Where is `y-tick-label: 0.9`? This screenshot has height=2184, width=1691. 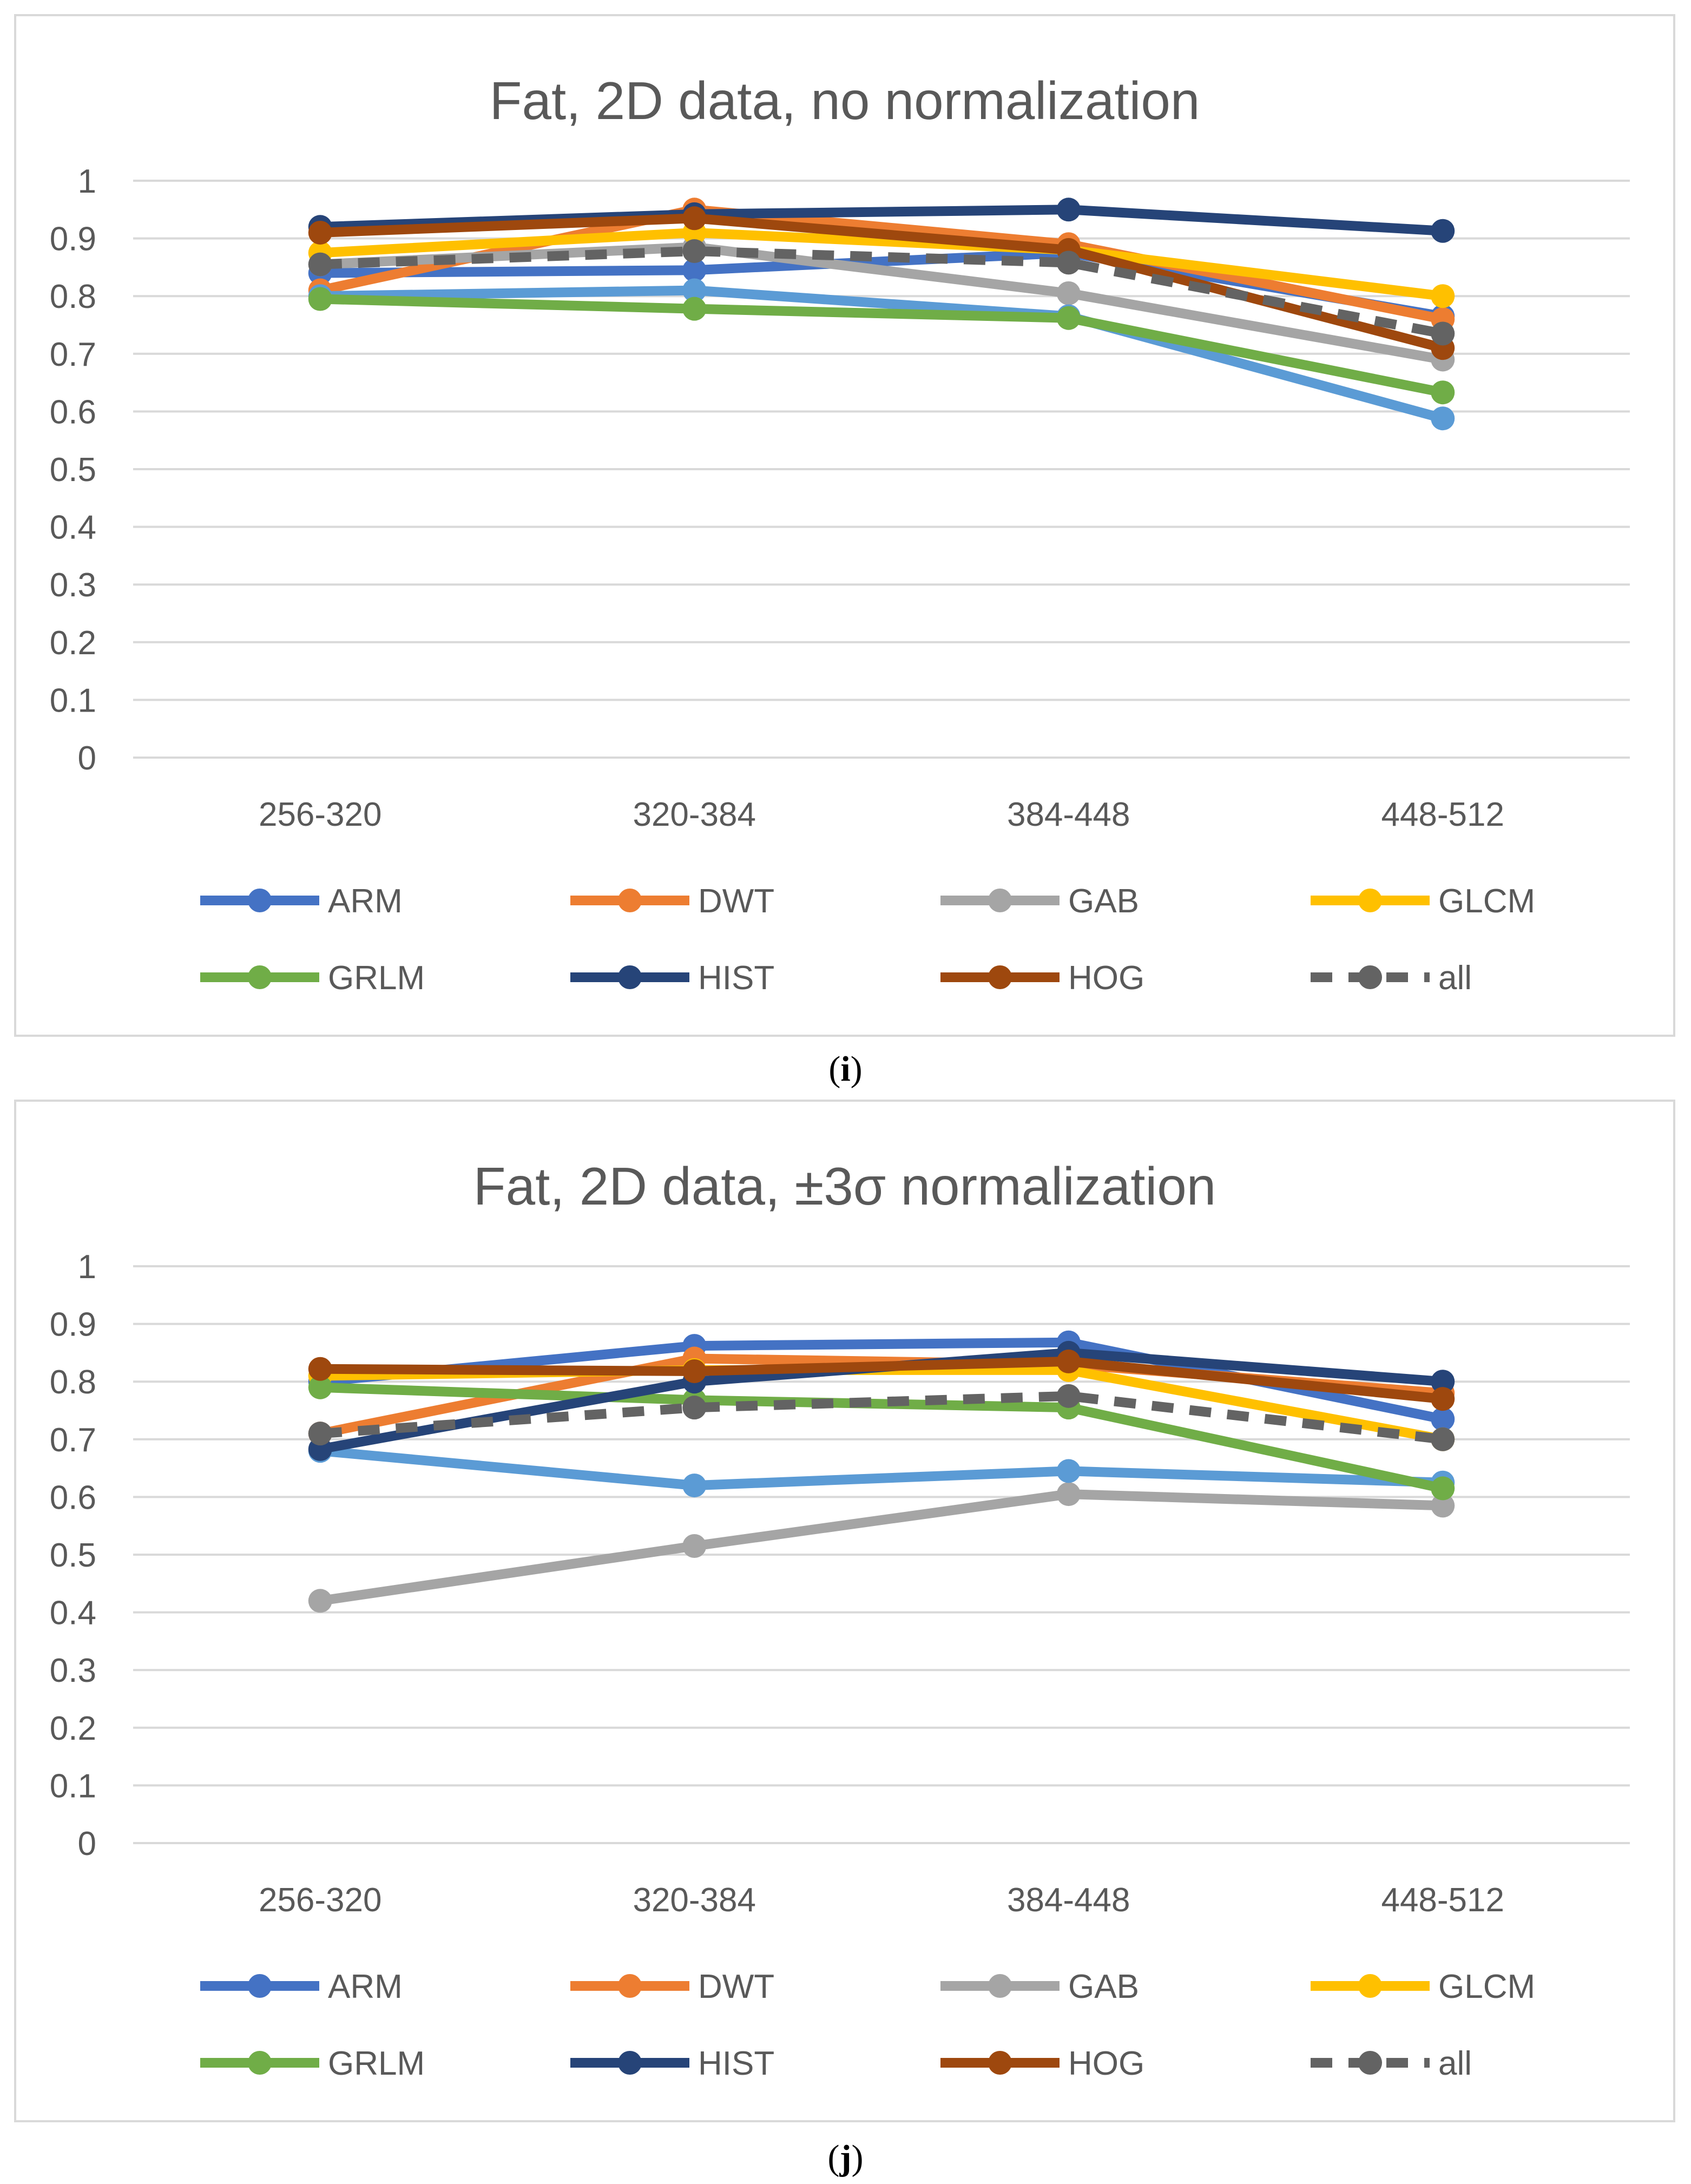 y-tick-label: 0.9 is located at coordinates (73, 1325).